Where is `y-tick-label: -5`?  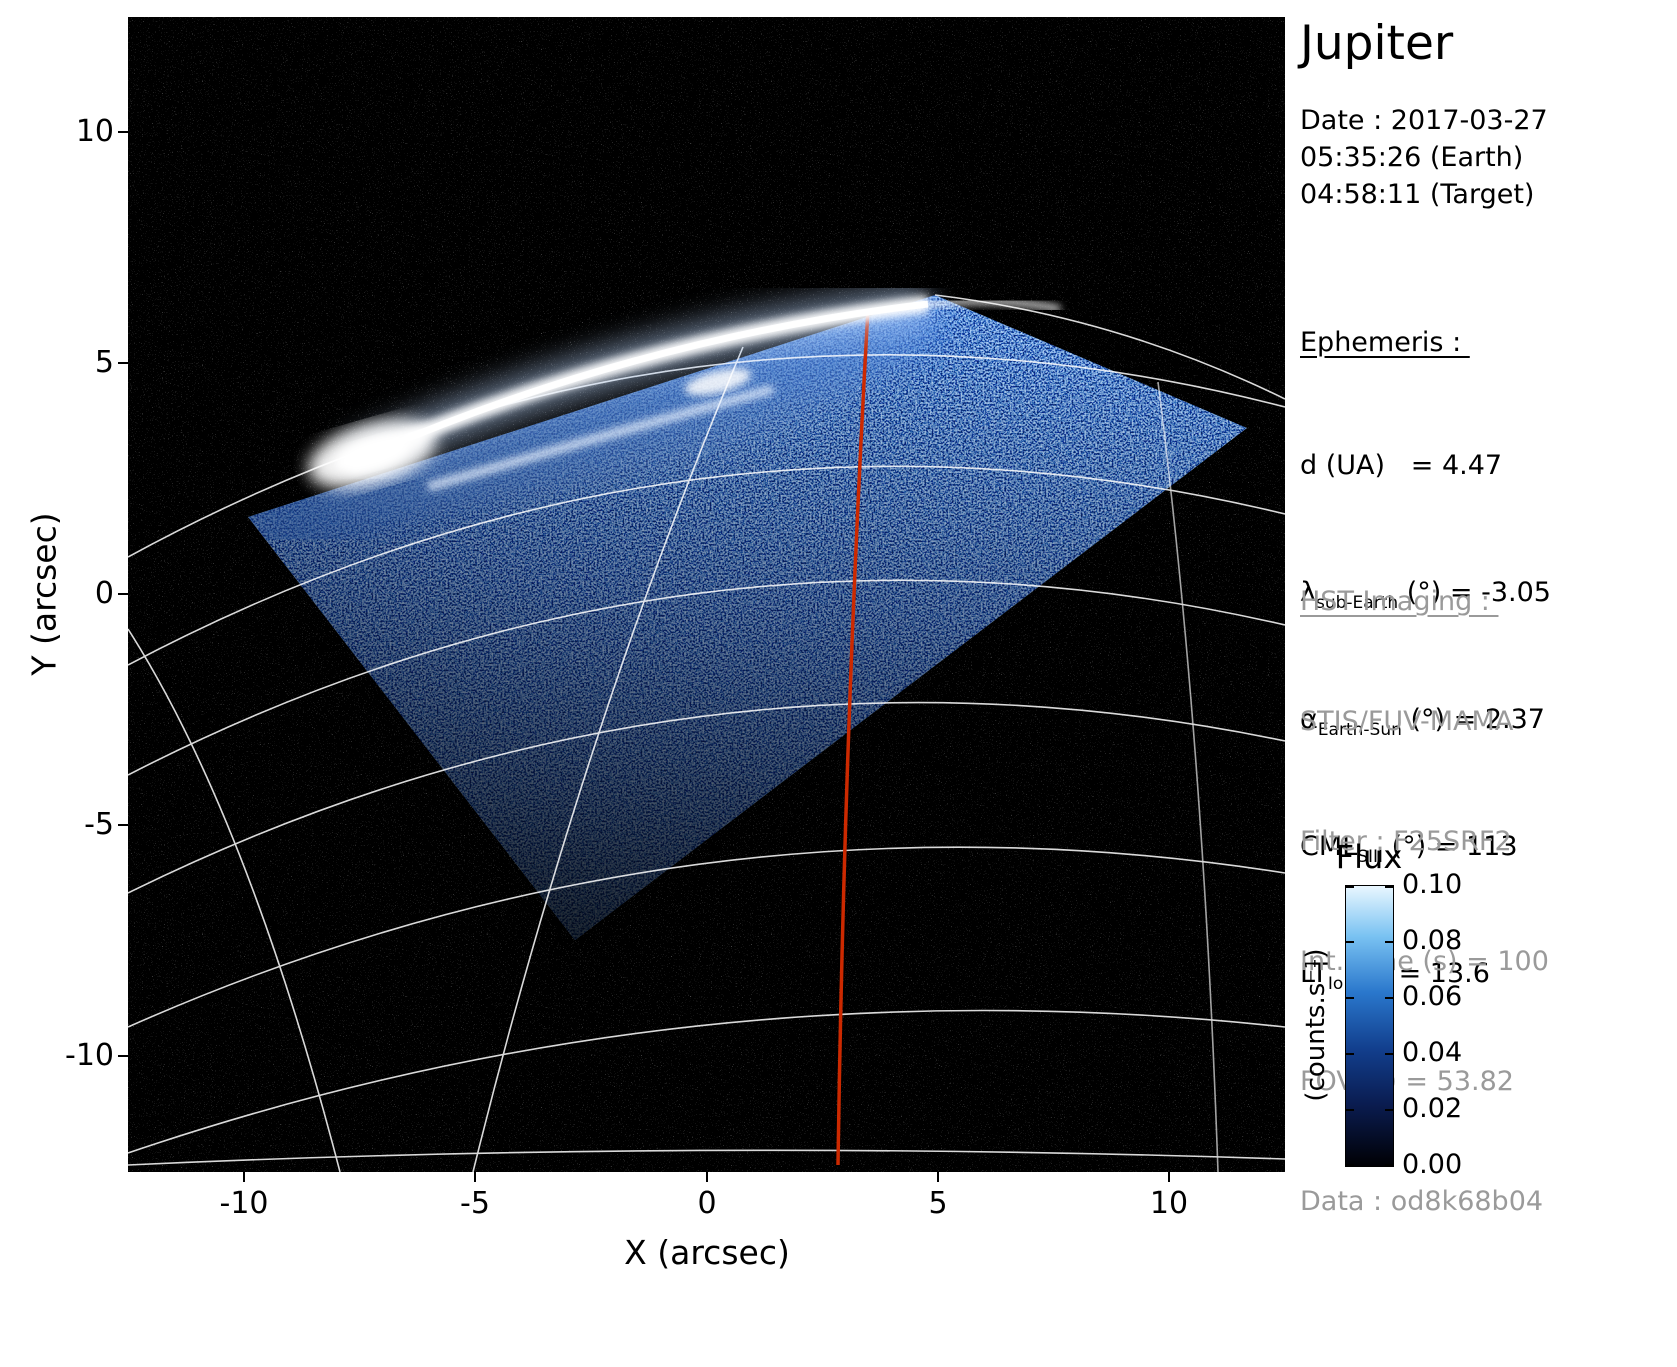 y-tick-label: -5 is located at coordinates (99, 824).